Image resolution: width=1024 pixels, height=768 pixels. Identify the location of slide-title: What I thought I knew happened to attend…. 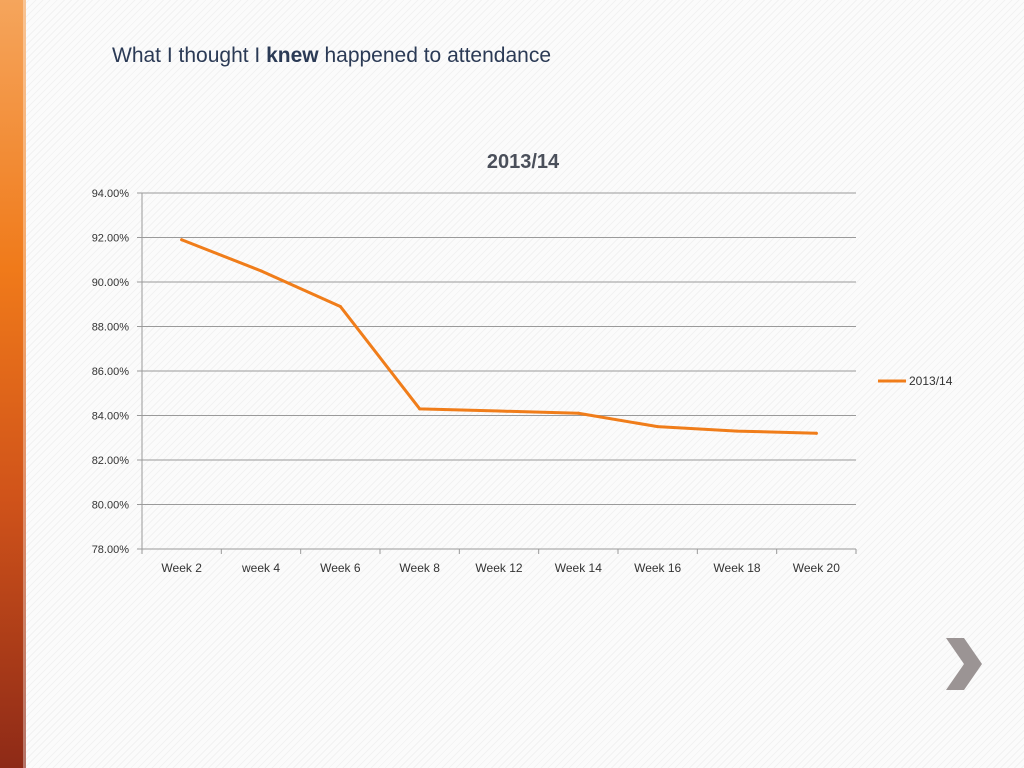
(331, 56).